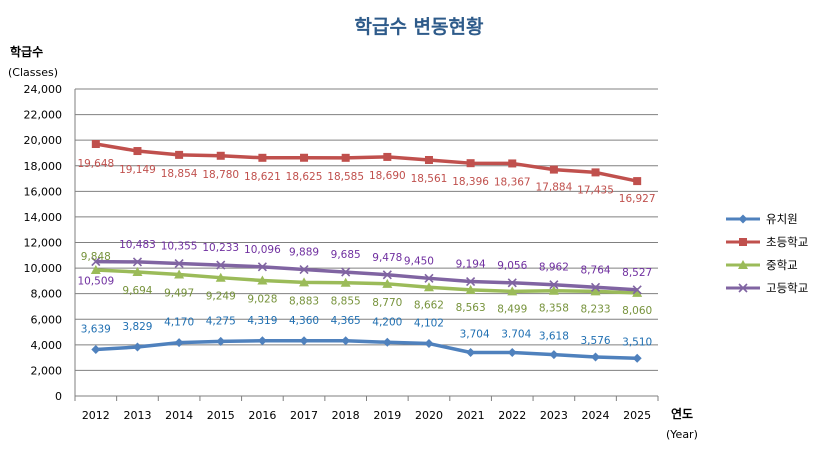  What do you see at coordinates (43, 268) in the screenshot?
I see `y-tick-label: 10,000` at bounding box center [43, 268].